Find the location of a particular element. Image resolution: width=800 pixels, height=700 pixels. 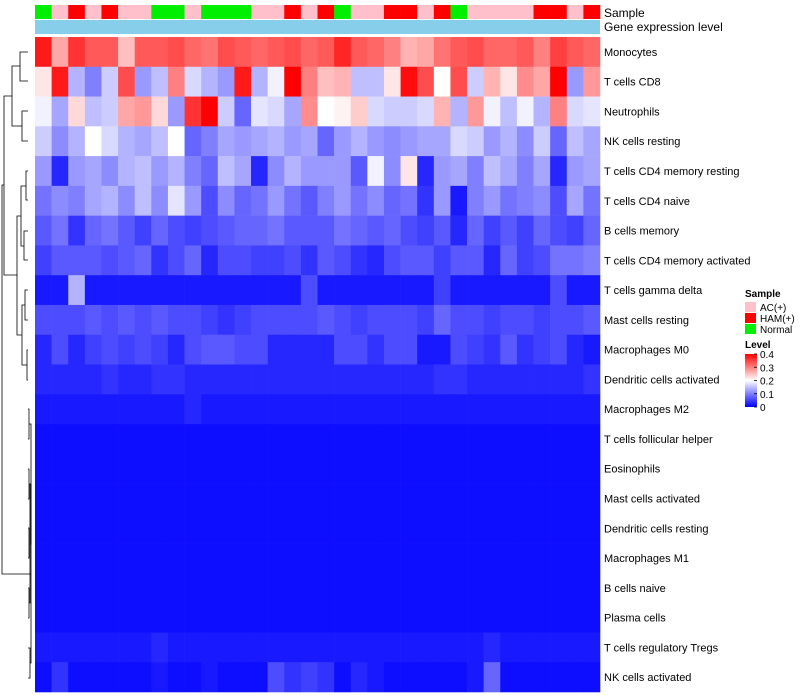

expression-track-bar is located at coordinates (317, 27).